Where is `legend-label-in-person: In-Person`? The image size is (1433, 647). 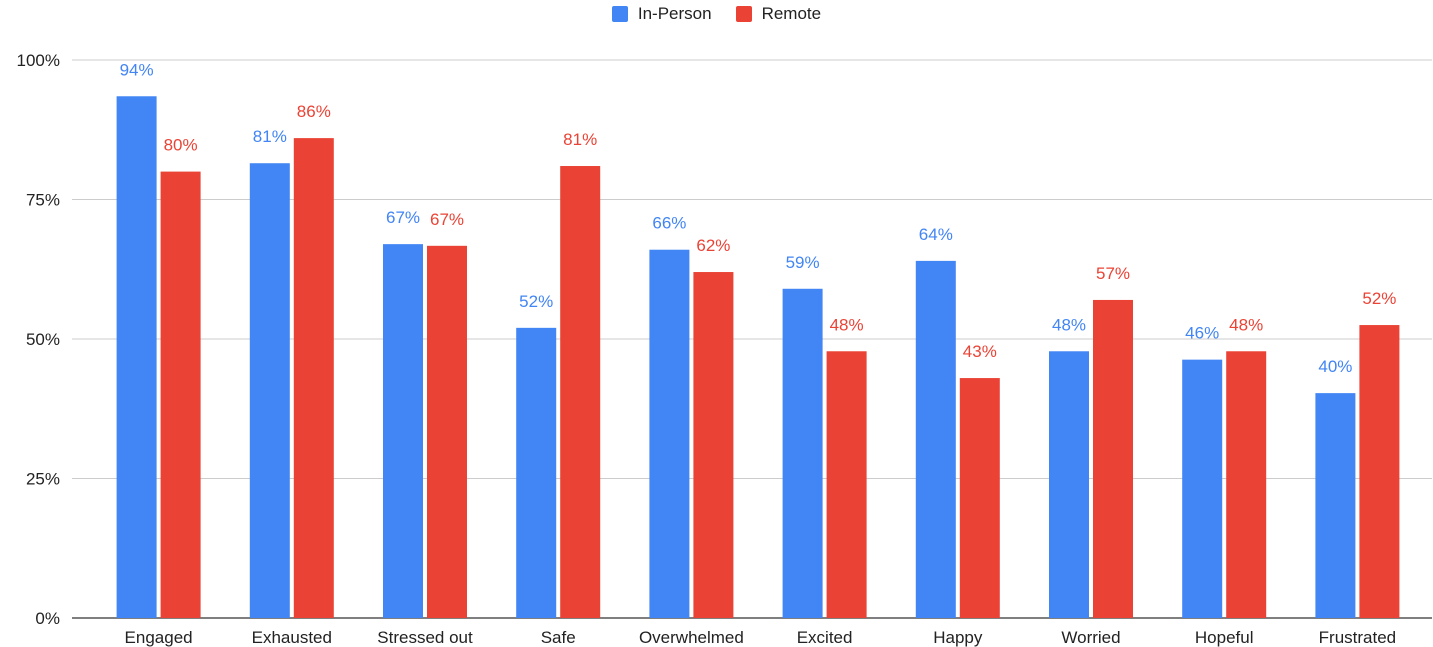
legend-label-in-person: In-Person is located at coordinates (674, 13).